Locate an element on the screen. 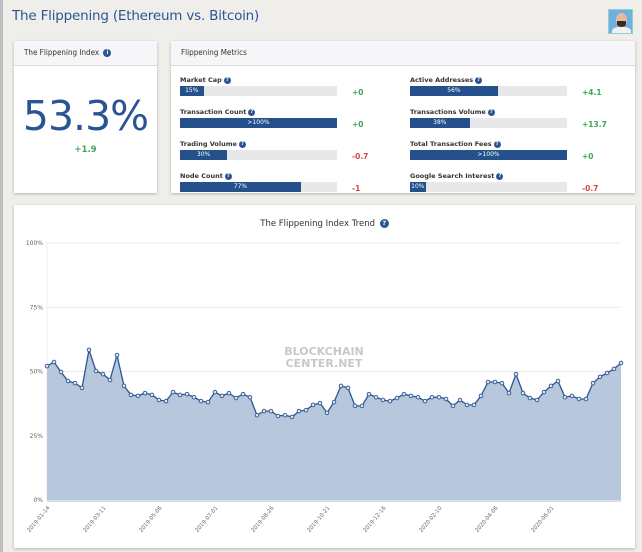 Image resolution: width=642 pixels, height=552 pixels. y-tick-label: 50% is located at coordinates (37, 372).